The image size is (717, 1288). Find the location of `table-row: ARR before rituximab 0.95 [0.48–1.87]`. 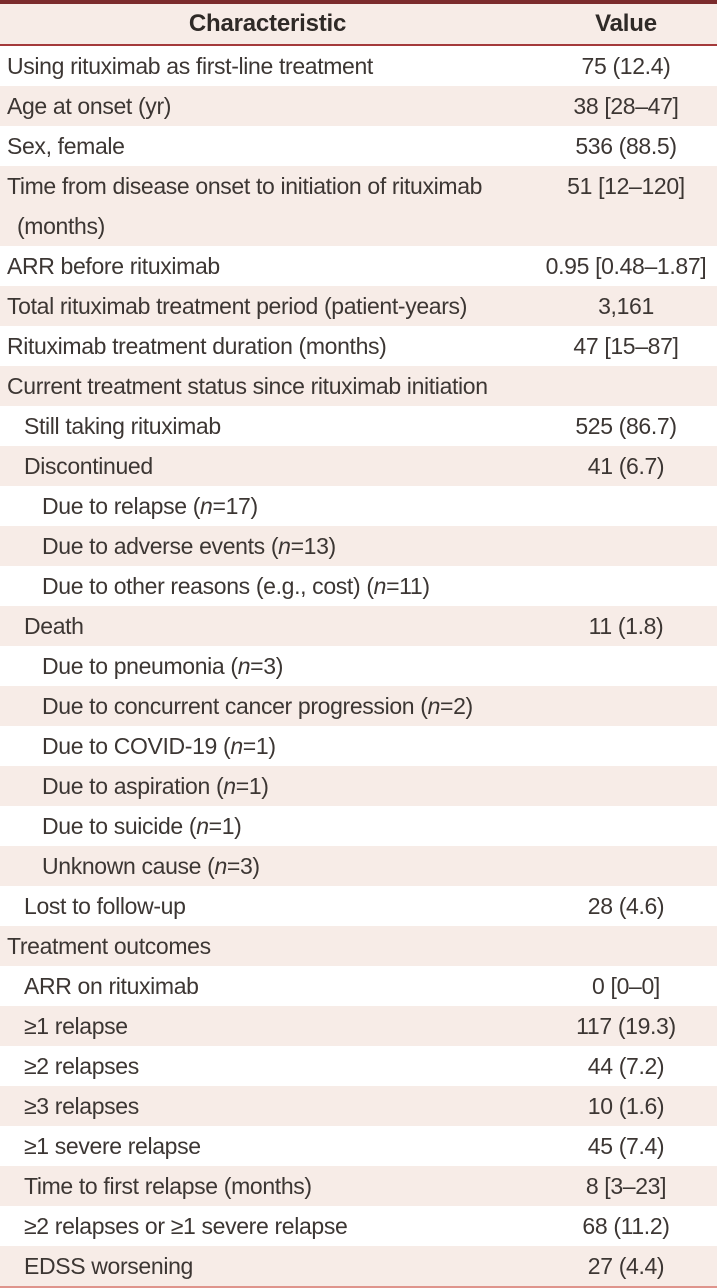

table-row: ARR before rituximab 0.95 [0.48–1.87] is located at coordinates (358, 266).